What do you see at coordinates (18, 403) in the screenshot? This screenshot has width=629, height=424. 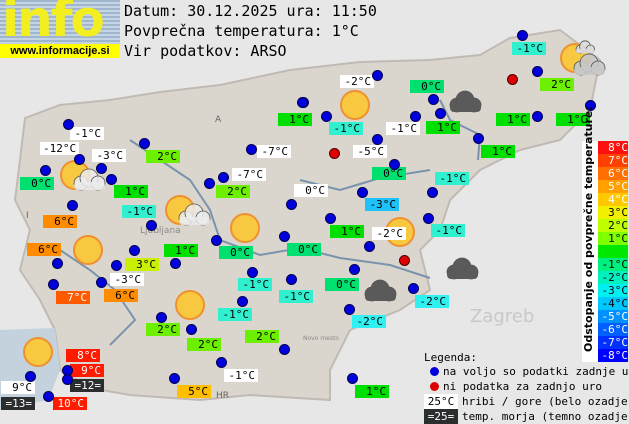 I see `station-temperature: =13=` at bounding box center [18, 403].